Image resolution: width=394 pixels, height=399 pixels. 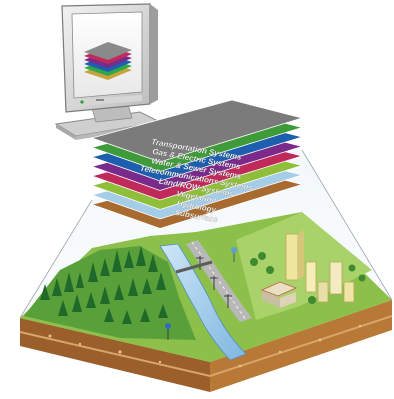 What do you see at coordinates (234, 254) in the screenshot?
I see `water-tower-icon` at bounding box center [234, 254].